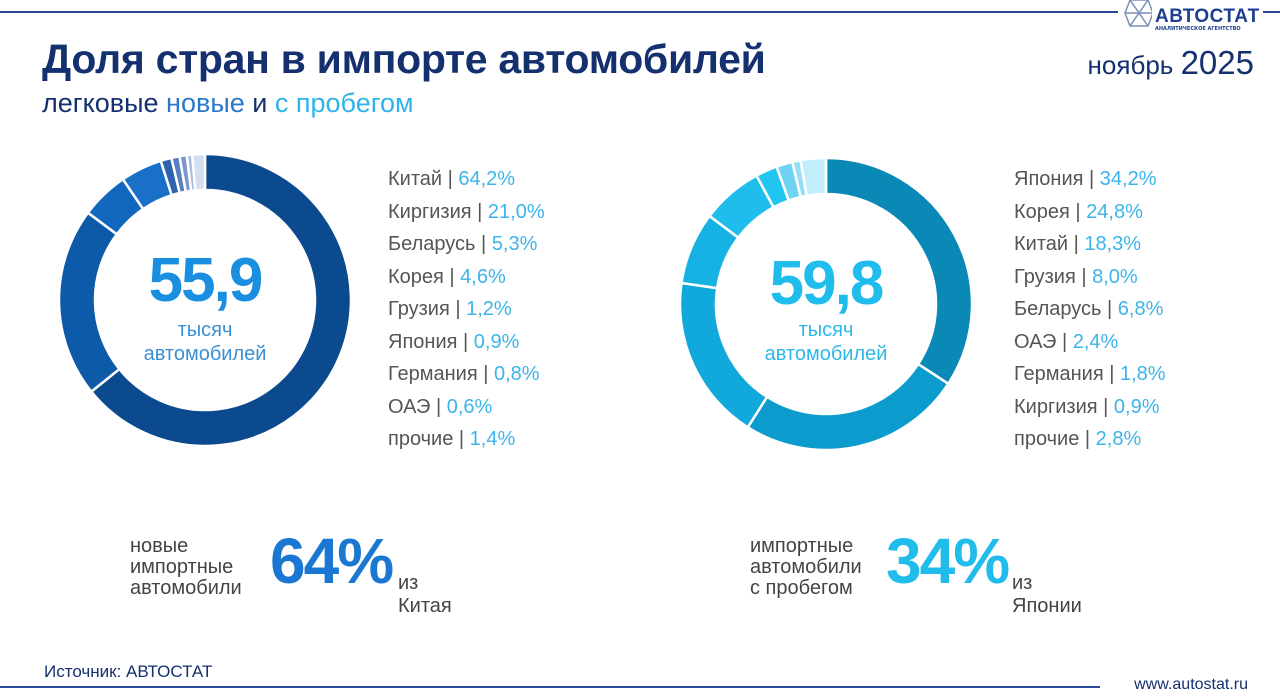  I want to click on legend-item: Китай | 18,3%, so click(1090, 244).